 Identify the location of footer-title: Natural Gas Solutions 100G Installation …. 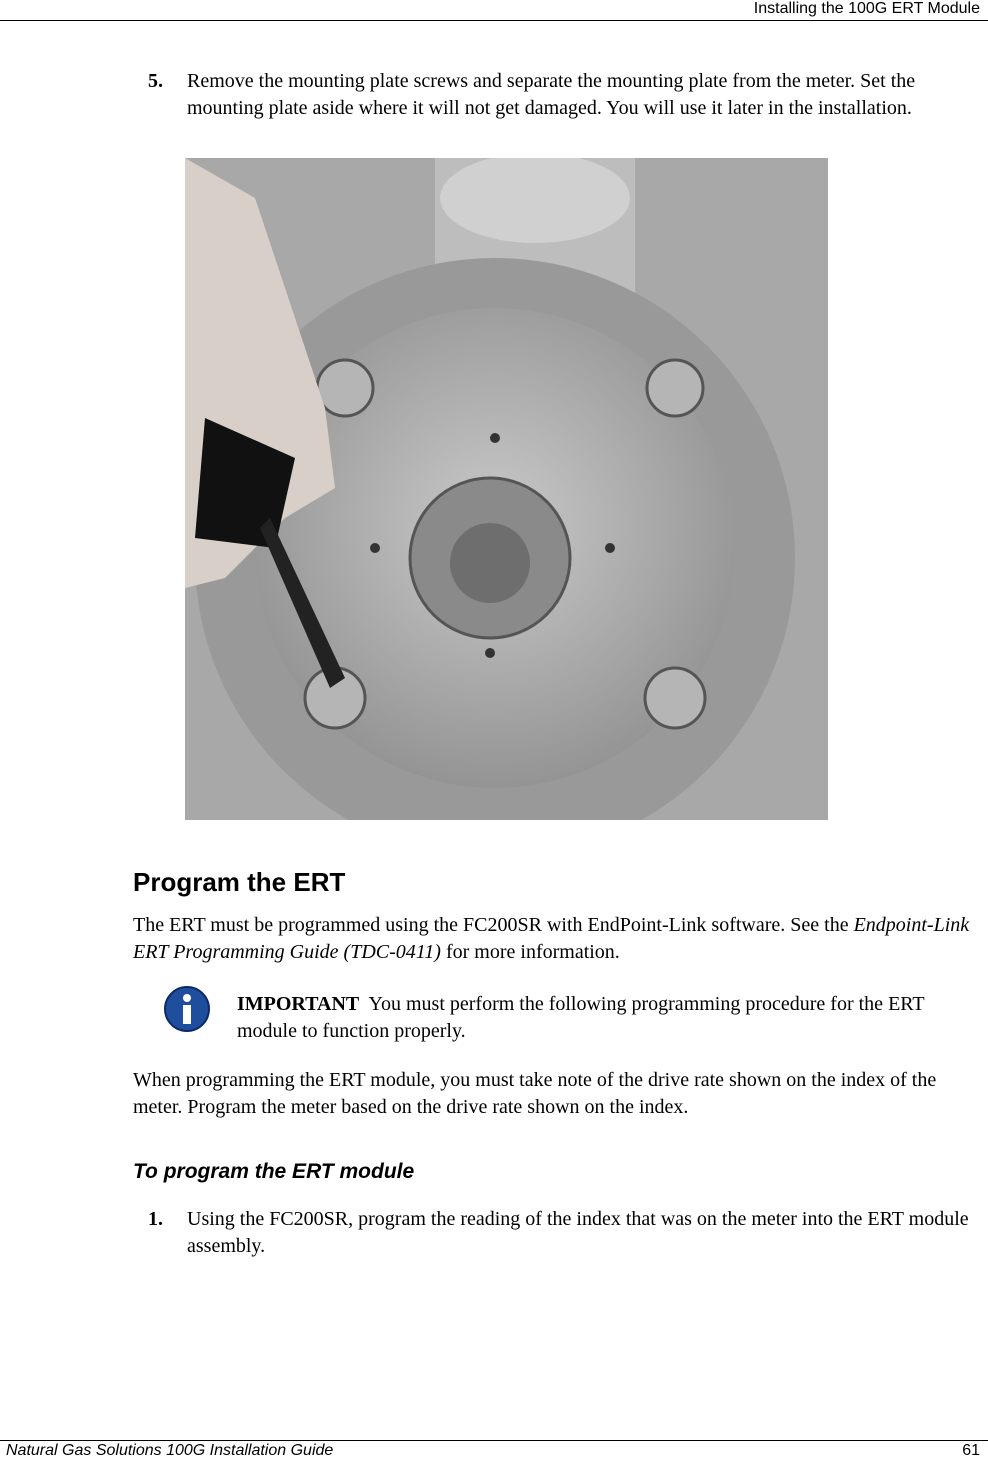
(170, 1450).